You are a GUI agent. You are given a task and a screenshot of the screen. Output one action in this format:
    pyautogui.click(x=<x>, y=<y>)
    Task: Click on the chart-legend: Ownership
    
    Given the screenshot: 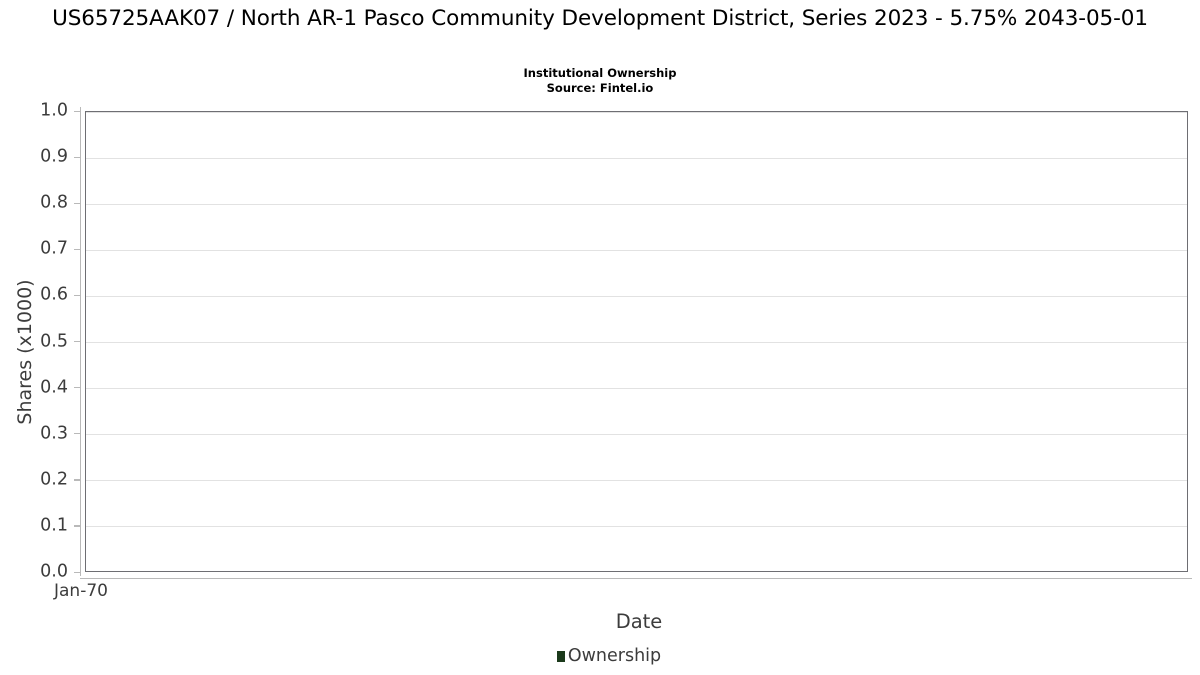 What is the action you would take?
    pyautogui.click(x=600, y=656)
    